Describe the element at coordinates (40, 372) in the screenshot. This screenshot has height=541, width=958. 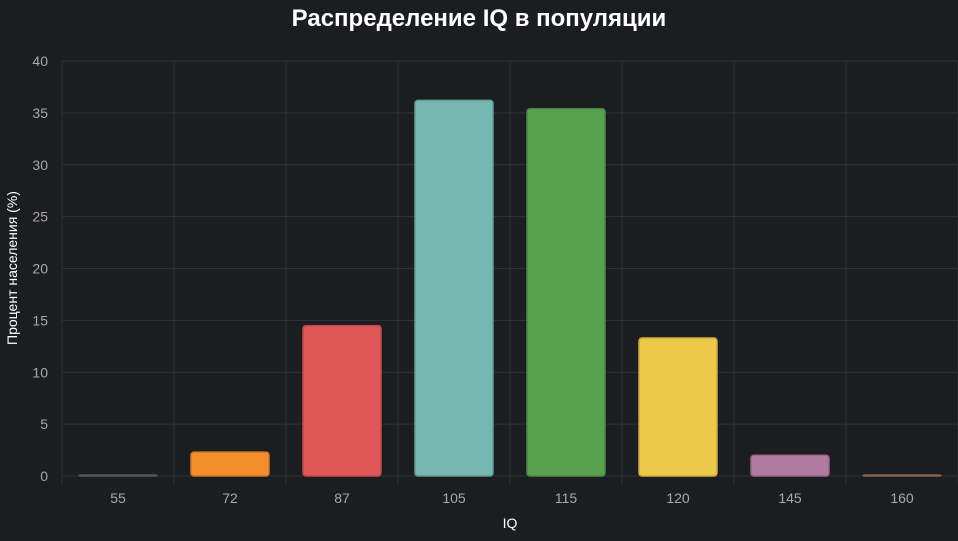
I see `y-tick-label: 10` at that location.